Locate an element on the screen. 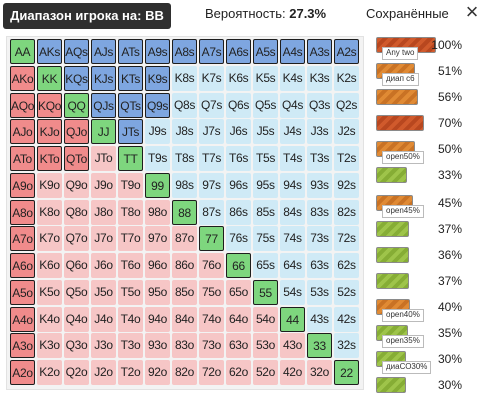  hand-cell-aqo: AQo is located at coordinates (22, 105).